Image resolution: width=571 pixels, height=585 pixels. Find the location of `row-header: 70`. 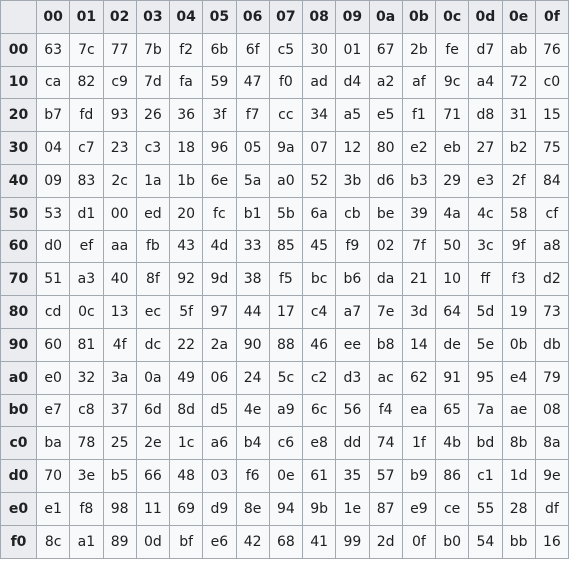

row-header: 70 is located at coordinates (18, 279).